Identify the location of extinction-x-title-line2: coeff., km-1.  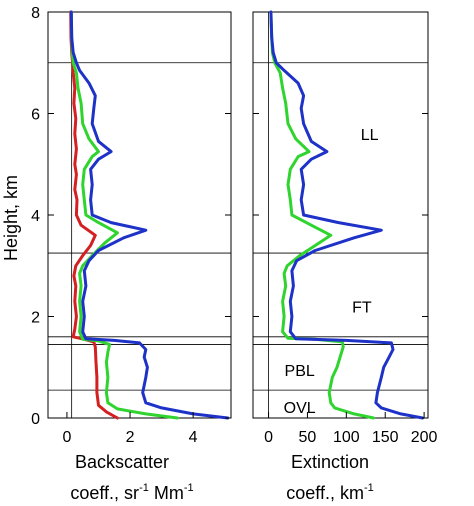
(329, 492).